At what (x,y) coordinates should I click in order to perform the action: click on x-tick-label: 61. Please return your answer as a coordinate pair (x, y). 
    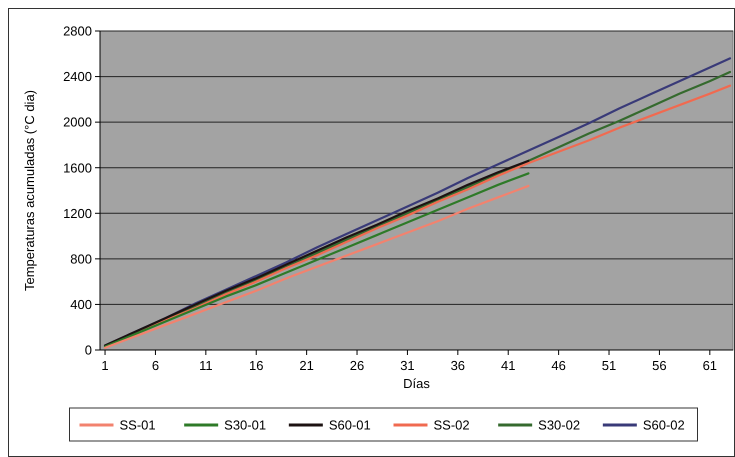
    Looking at the image, I should click on (710, 365).